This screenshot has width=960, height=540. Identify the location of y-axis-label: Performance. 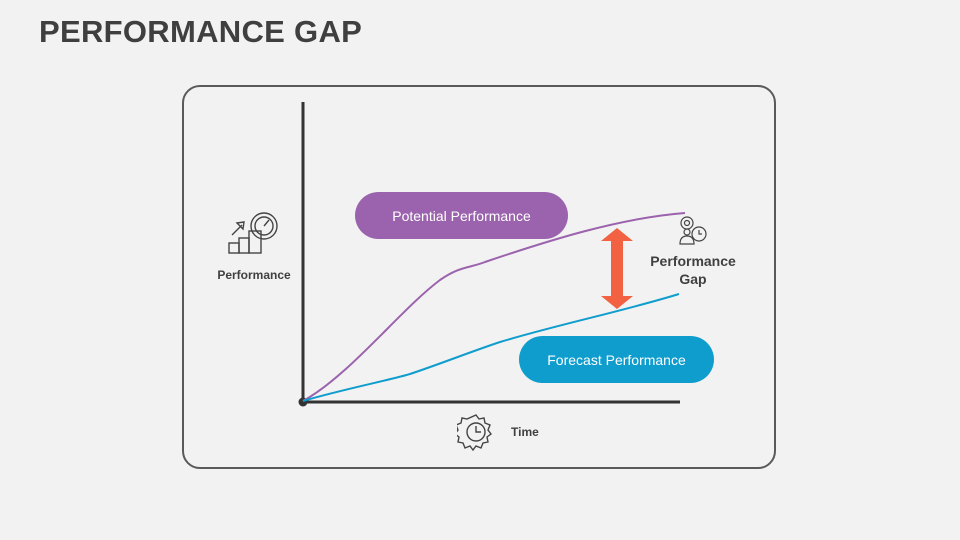
(254, 275).